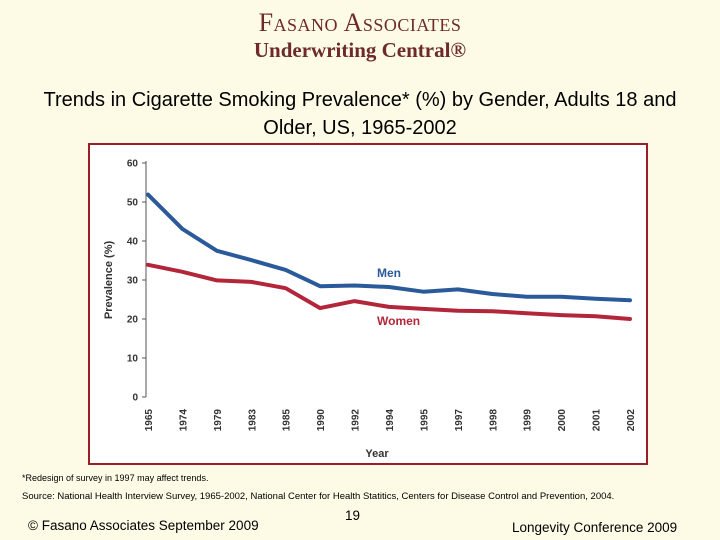 The image size is (720, 540). I want to click on x-tick-label: 1965, so click(149, 420).